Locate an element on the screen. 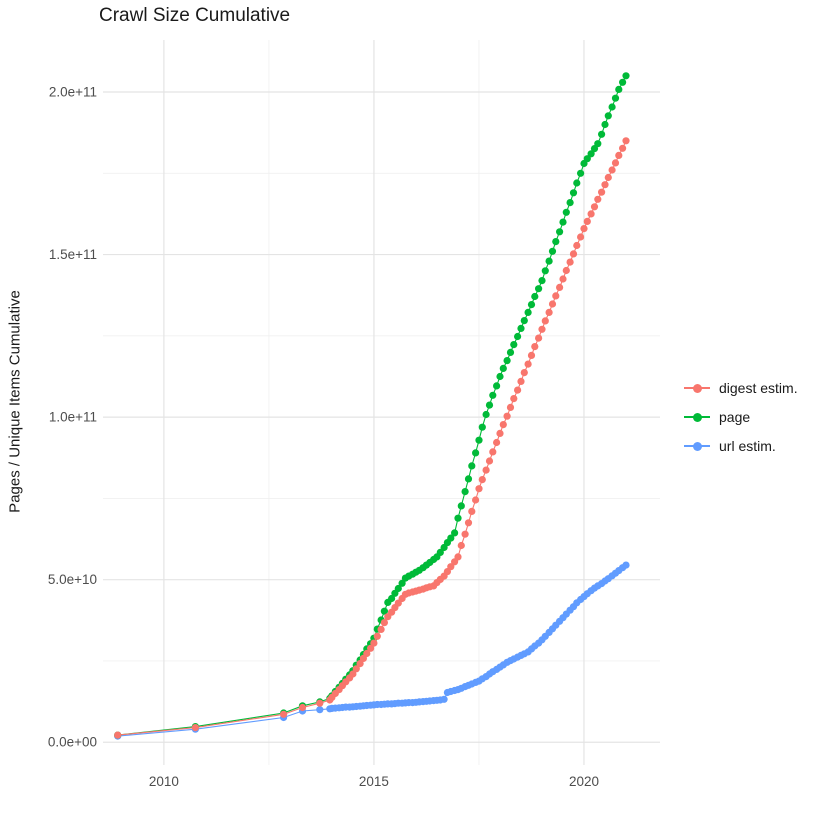  legend-key-page is located at coordinates (697, 417).